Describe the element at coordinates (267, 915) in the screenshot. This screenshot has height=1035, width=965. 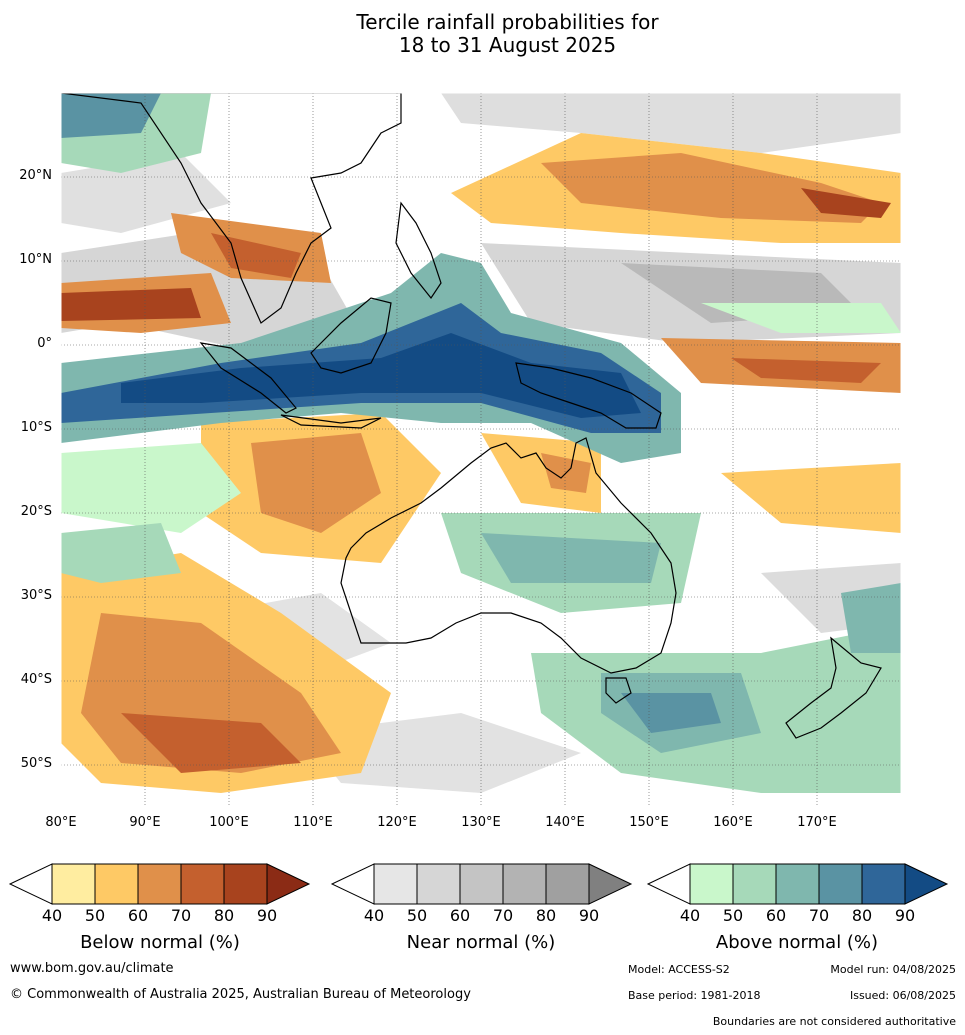
I see `legend-below-tick-90: 90` at that location.